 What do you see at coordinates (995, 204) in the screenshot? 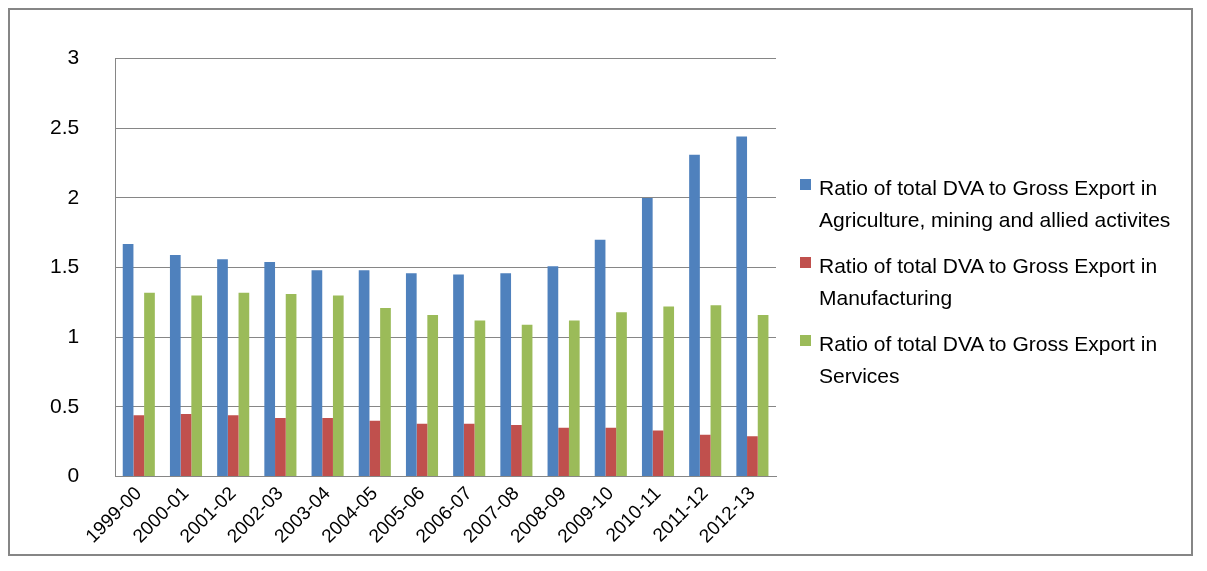
I see `legend-label: Ratio of total DVA to Gross Export in Agriculture, mining and allied activites` at bounding box center [995, 204].